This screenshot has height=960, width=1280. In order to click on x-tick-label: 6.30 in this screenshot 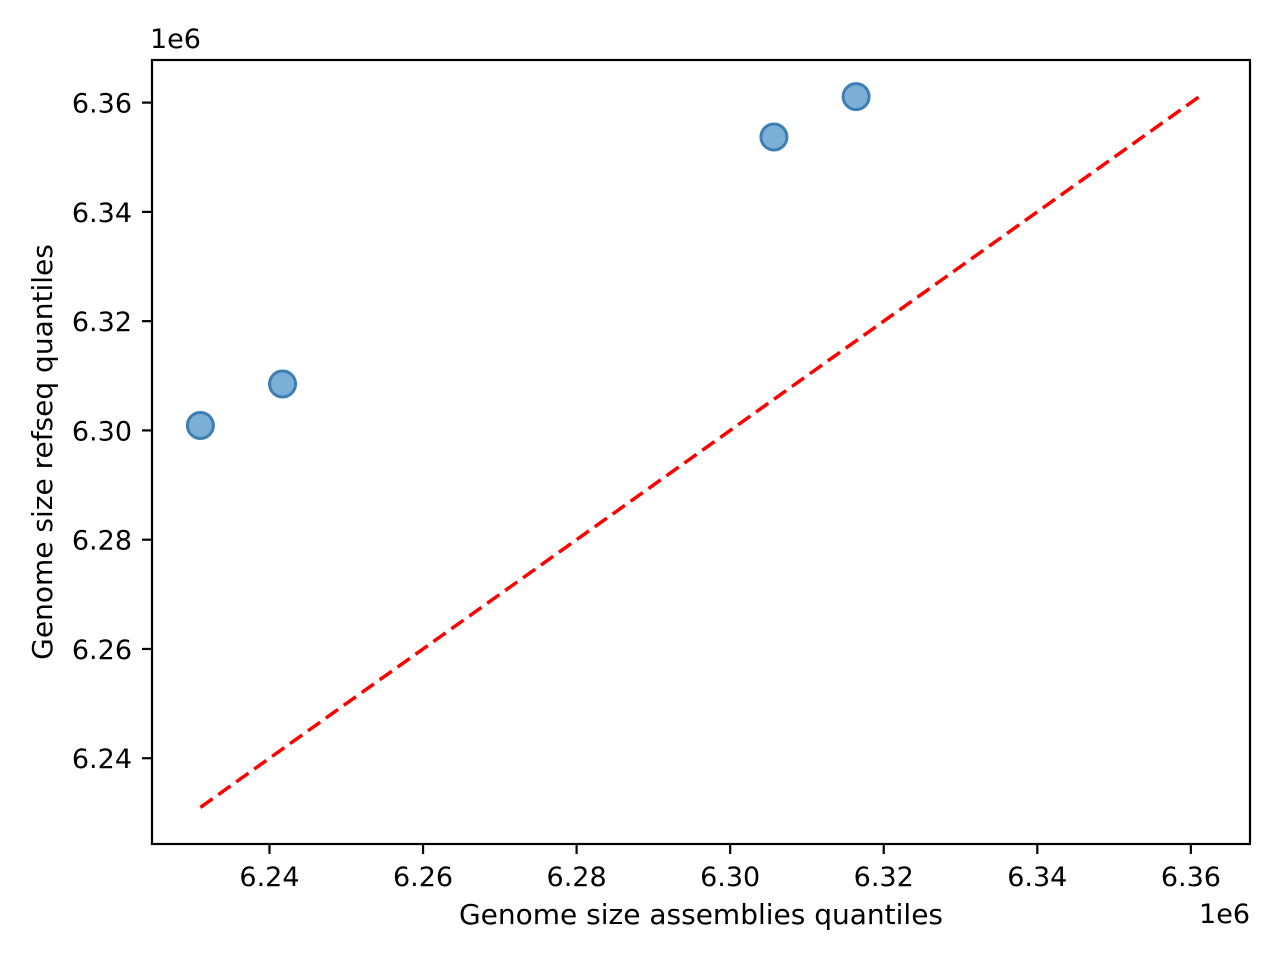, I will do `click(730, 877)`.